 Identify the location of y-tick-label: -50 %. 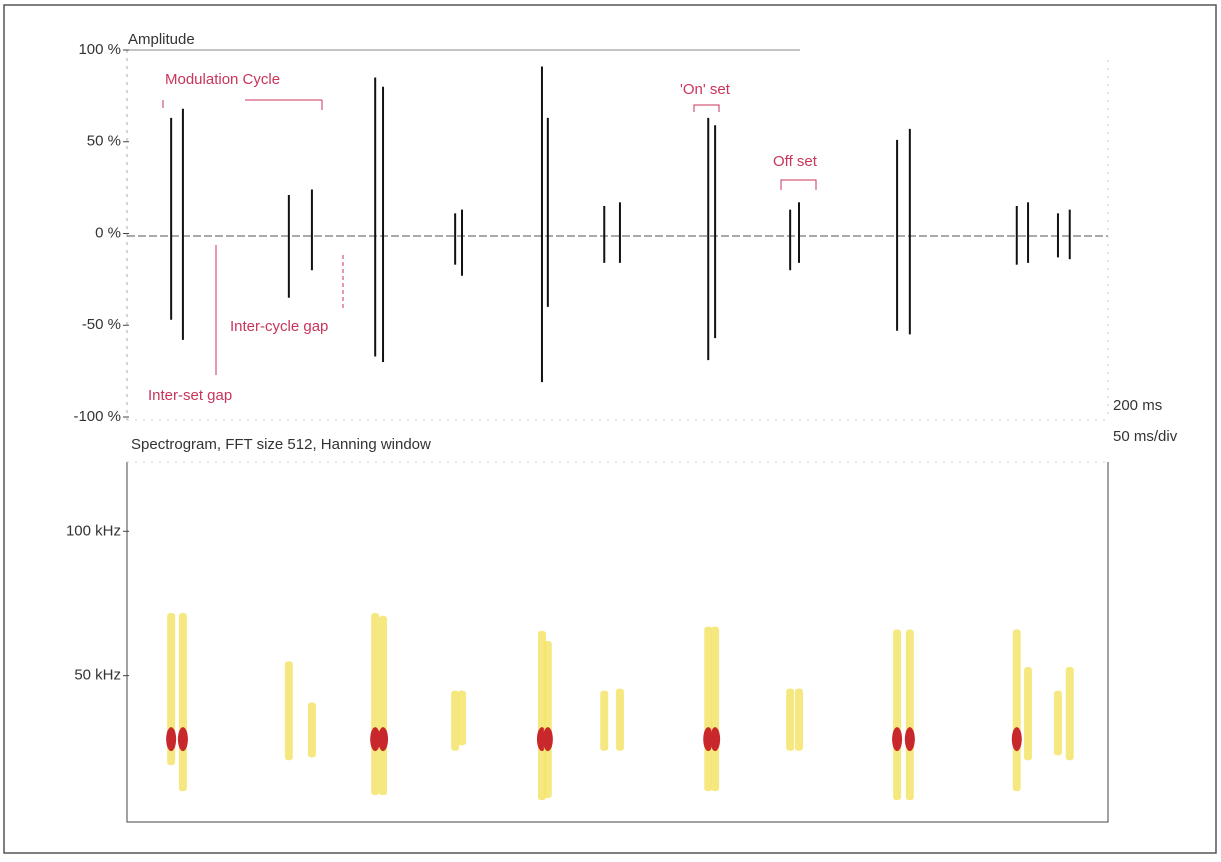
(101, 324).